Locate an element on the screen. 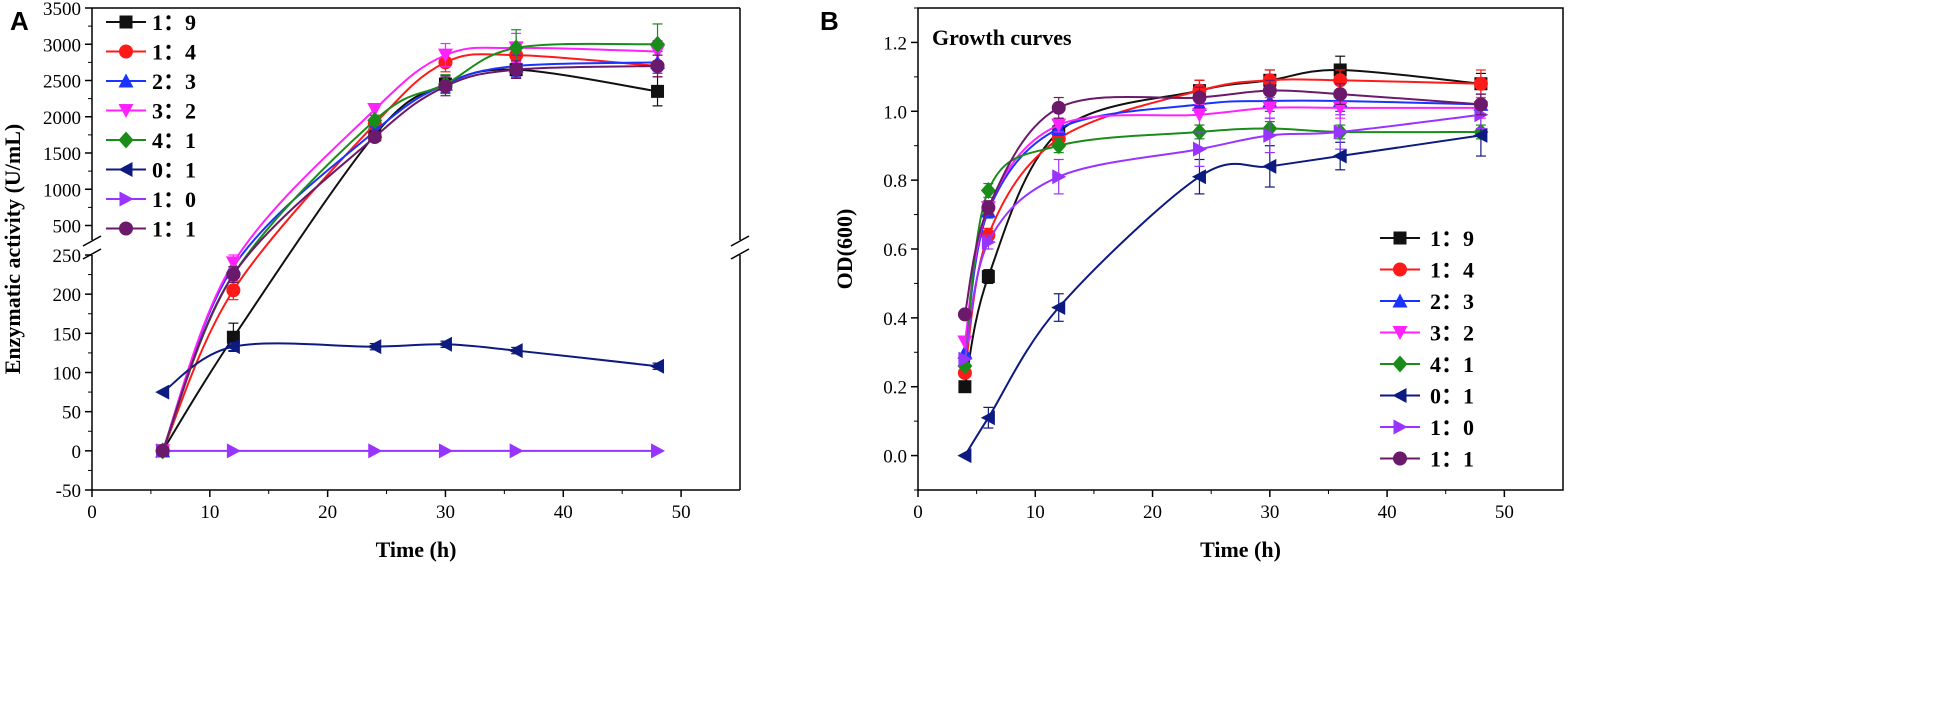 This screenshot has height=706, width=1950. y-tick-label: 2500 is located at coordinates (62, 82).